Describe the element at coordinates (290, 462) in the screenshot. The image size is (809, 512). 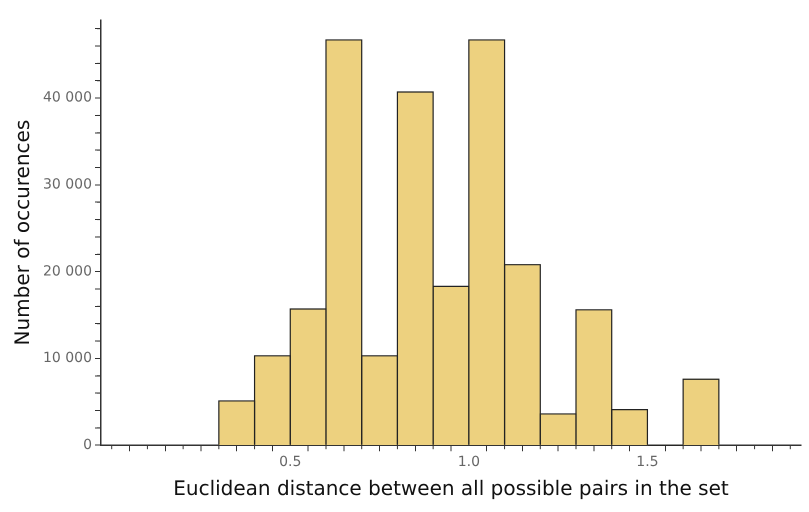
I see `x-tick-label: 0.5` at that location.